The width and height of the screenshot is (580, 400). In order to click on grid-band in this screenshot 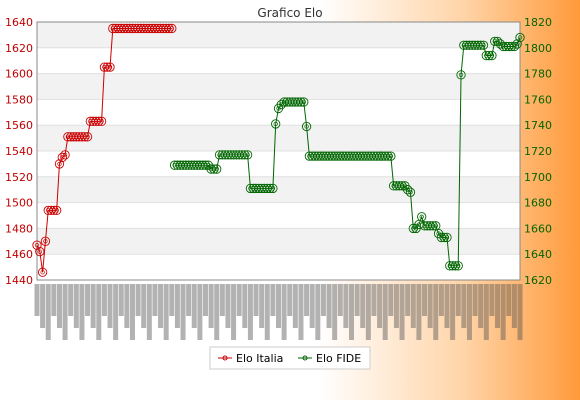, I will do `click(278, 86)`.